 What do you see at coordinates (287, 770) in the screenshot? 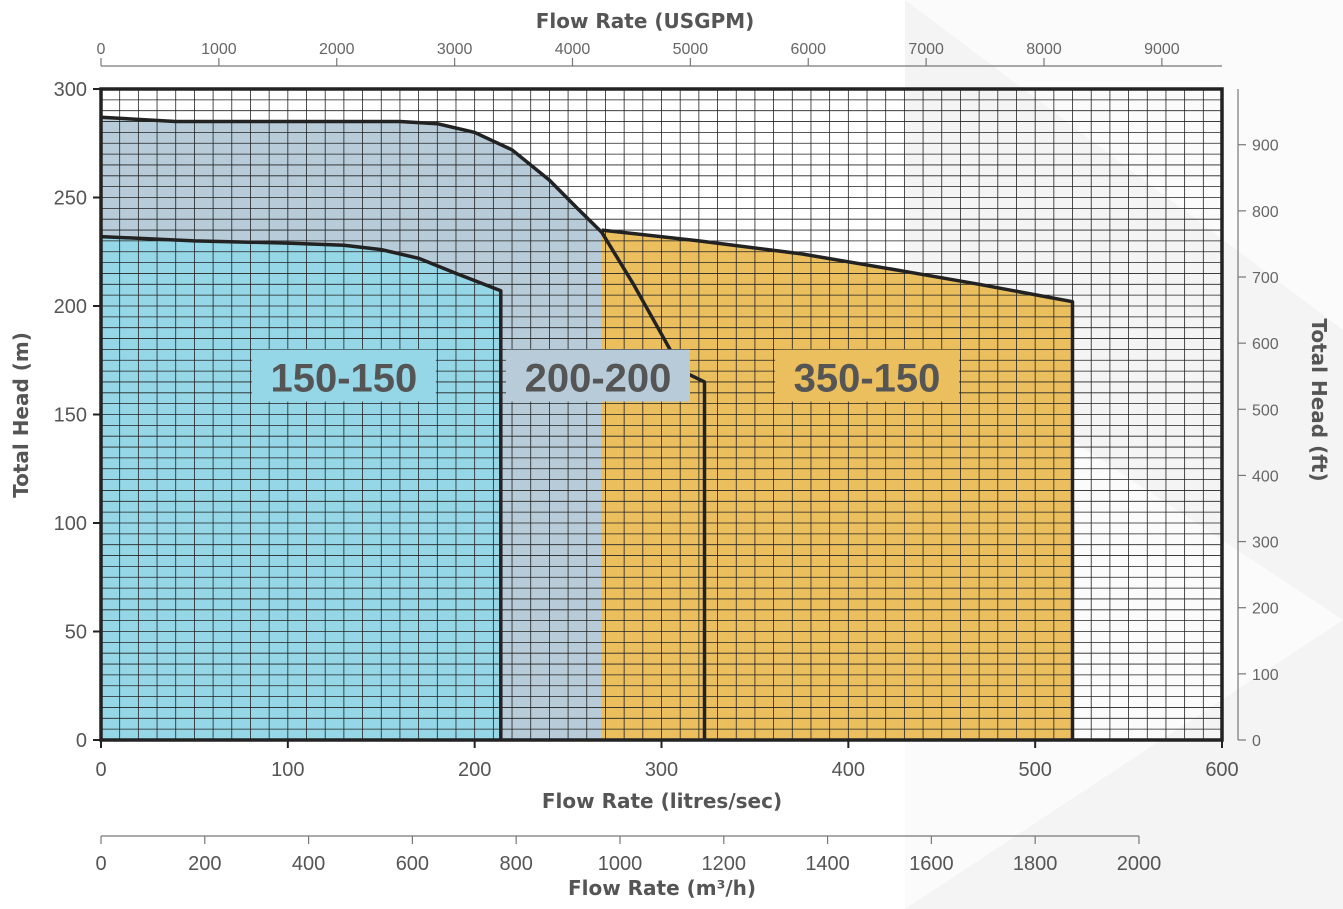
I see `bottom-axis-tick-label: 100` at bounding box center [287, 770].